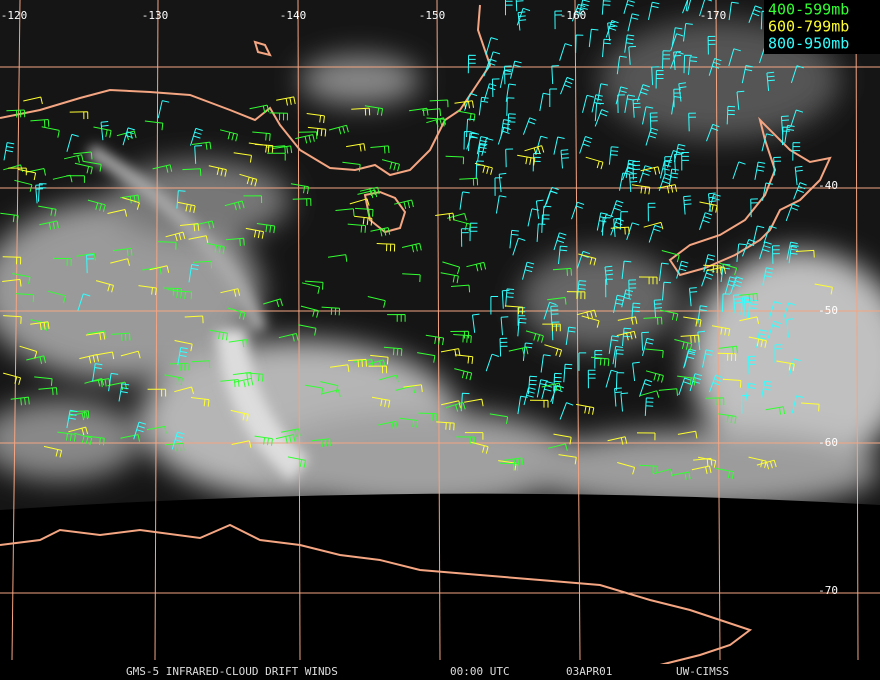  Describe the element at coordinates (589, 671) in the screenshot. I see `footer-text: 03APR01` at that location.